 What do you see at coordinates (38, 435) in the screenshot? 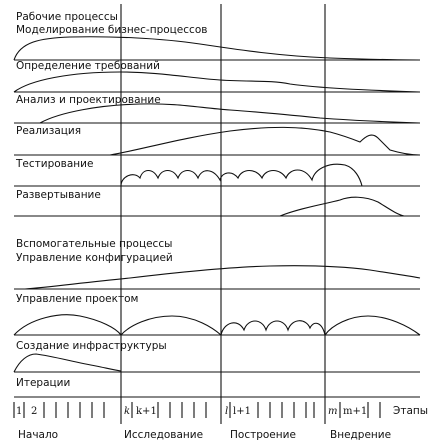
I see `phase-inception: Начало` at bounding box center [38, 435].